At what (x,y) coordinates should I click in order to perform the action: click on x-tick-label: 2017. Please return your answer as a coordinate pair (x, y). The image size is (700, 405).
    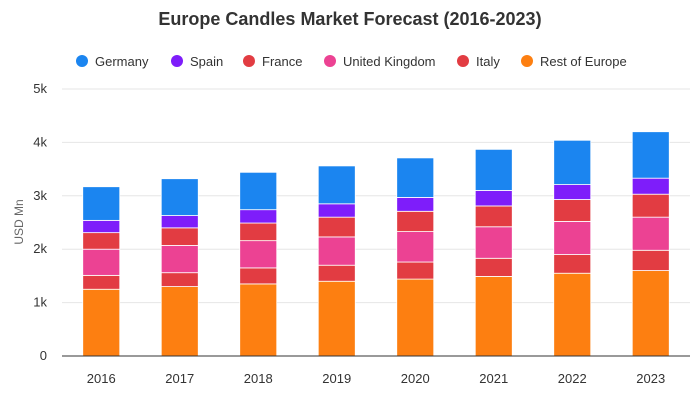
    Looking at the image, I should click on (179, 378).